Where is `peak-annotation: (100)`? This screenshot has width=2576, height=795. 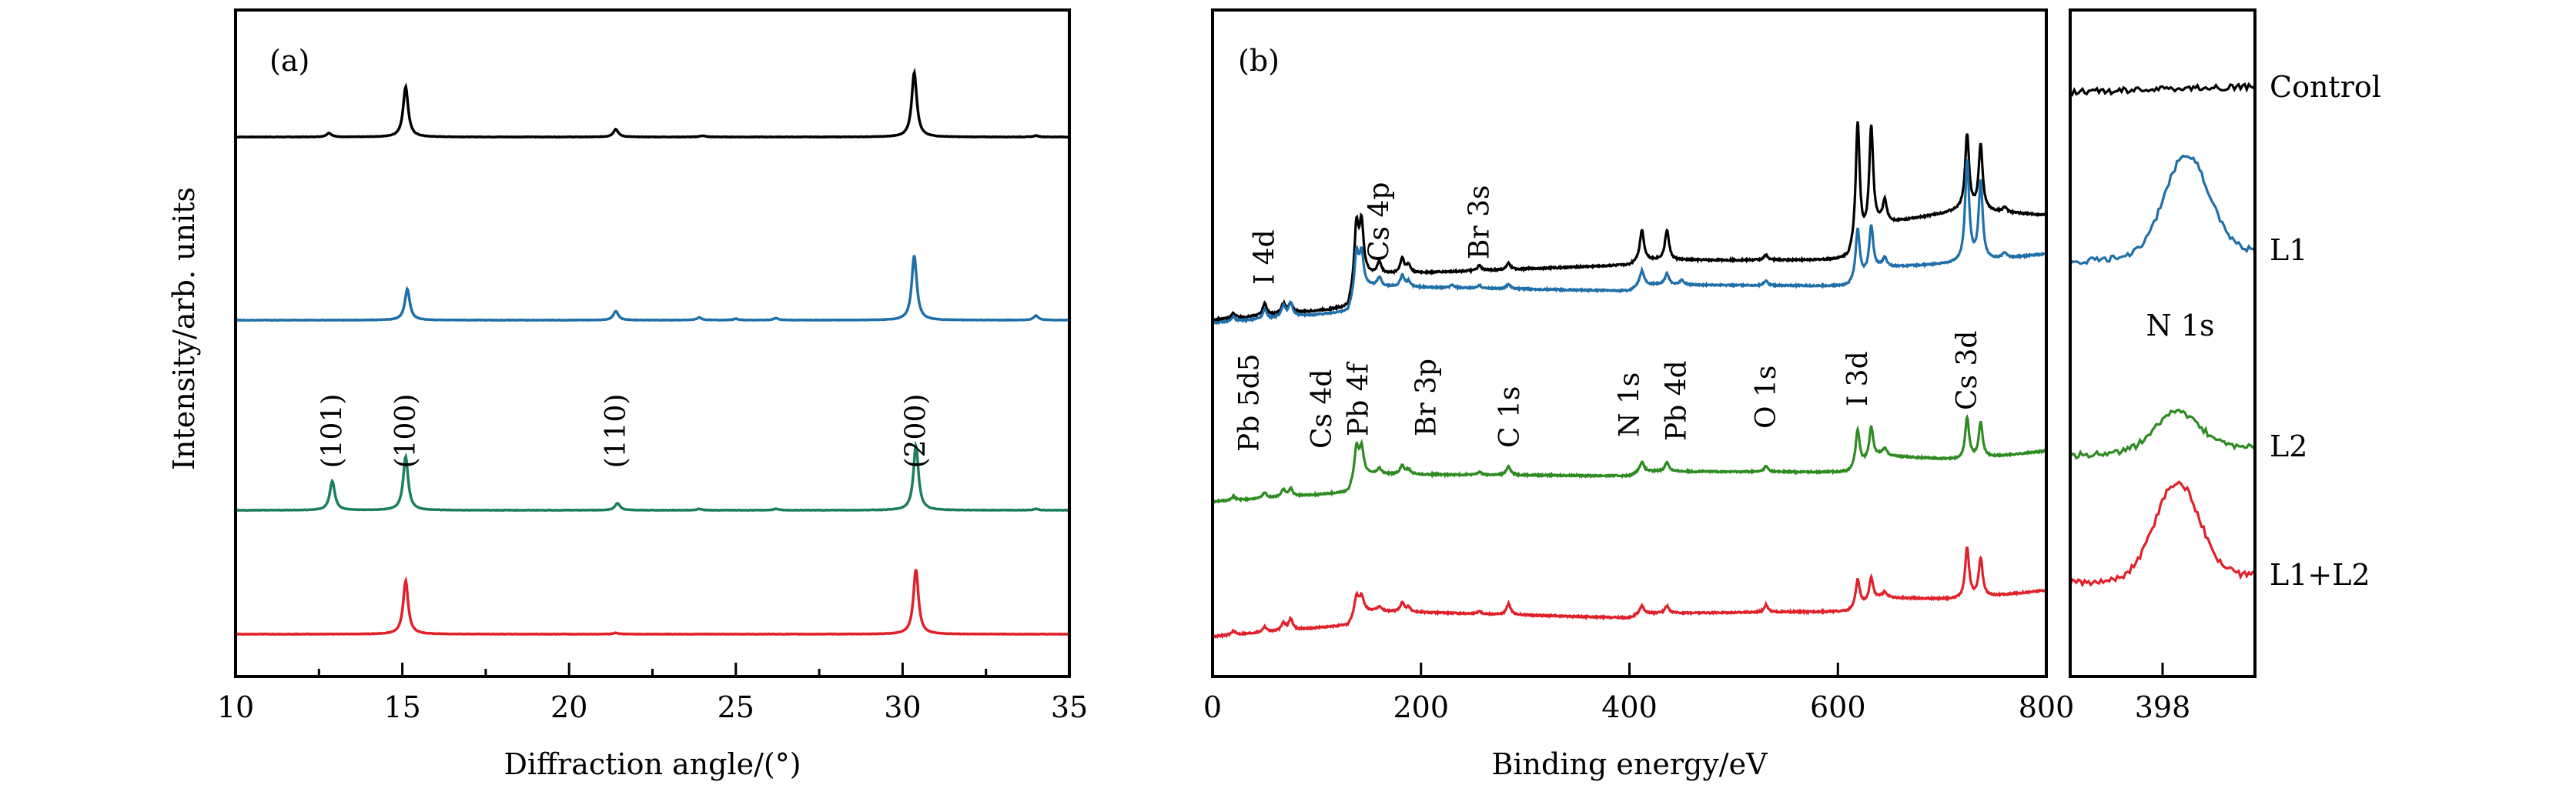
peak-annotation: (100) is located at coordinates (406, 431).